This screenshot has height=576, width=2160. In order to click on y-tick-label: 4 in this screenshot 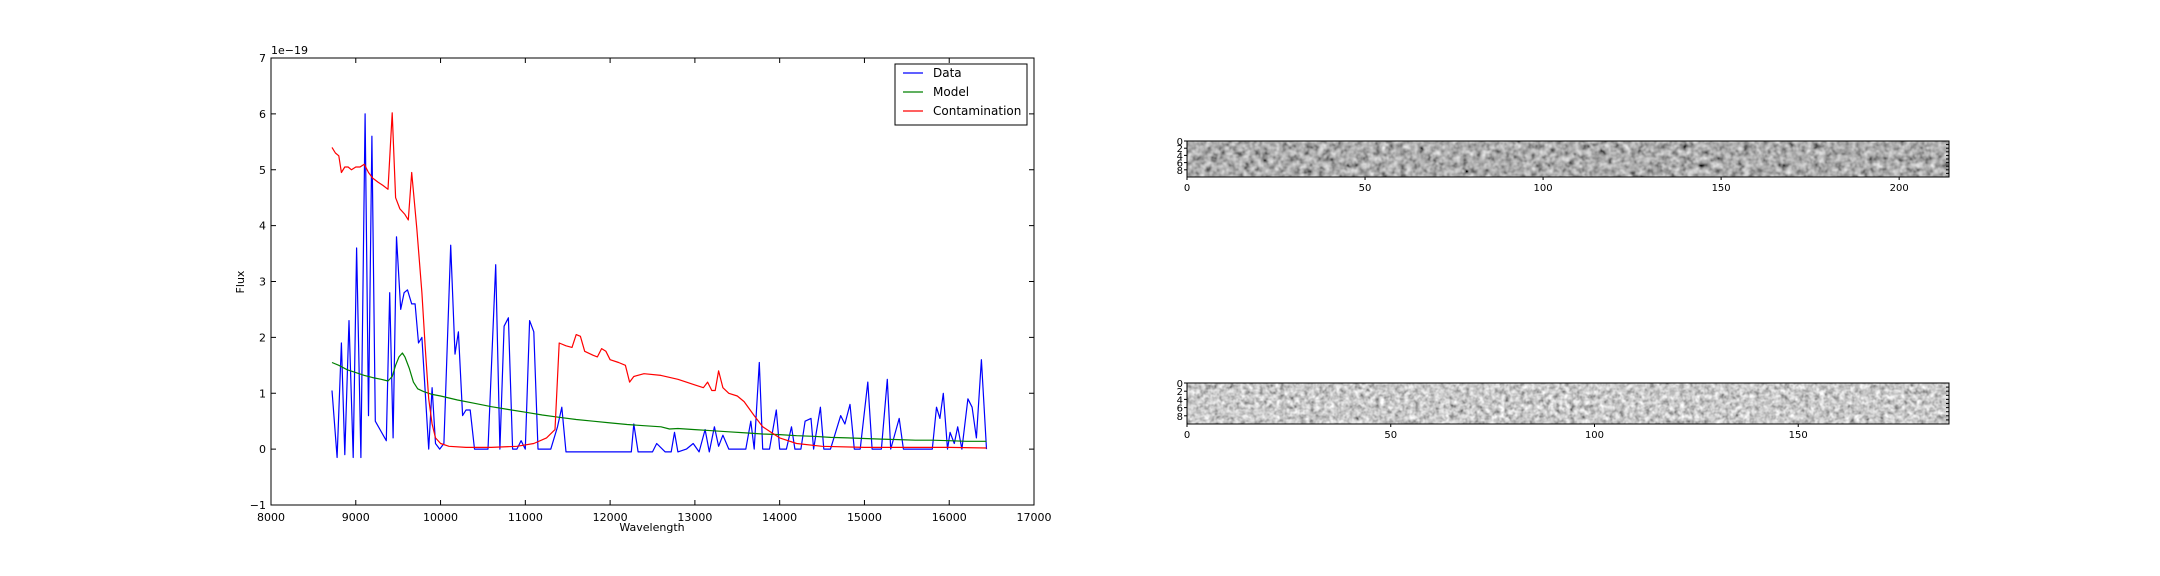, I will do `click(262, 226)`.